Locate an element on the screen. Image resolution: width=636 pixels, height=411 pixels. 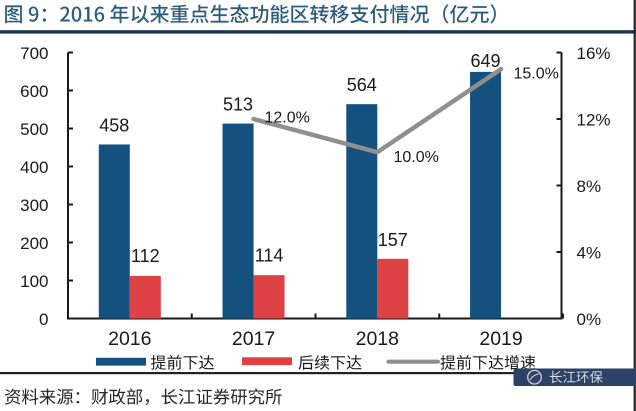
svg-text: 500 is located at coordinates (34, 129).